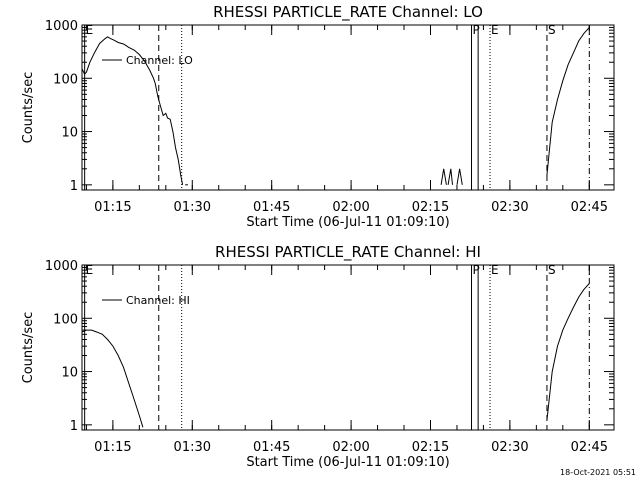 The width and height of the screenshot is (640, 480). Describe the element at coordinates (348, 12) in the screenshot. I see `chart-title: RHESSI PARTICLE_RATE Channel: LO` at that location.